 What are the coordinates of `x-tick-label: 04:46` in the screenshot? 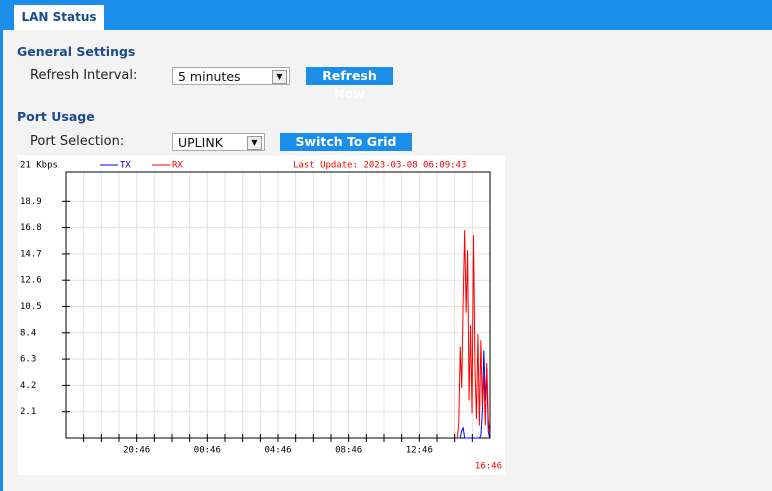 It's located at (277, 451).